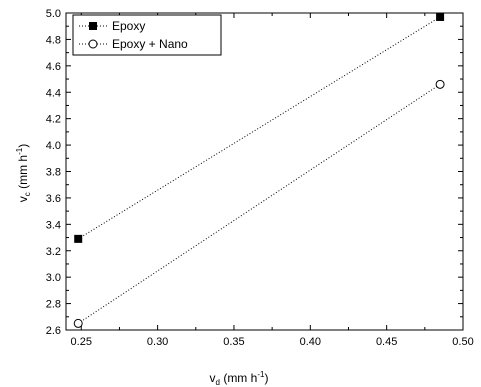 The height and width of the screenshot is (387, 481). I want to click on y-tick-label: 3.2, so click(53, 252).